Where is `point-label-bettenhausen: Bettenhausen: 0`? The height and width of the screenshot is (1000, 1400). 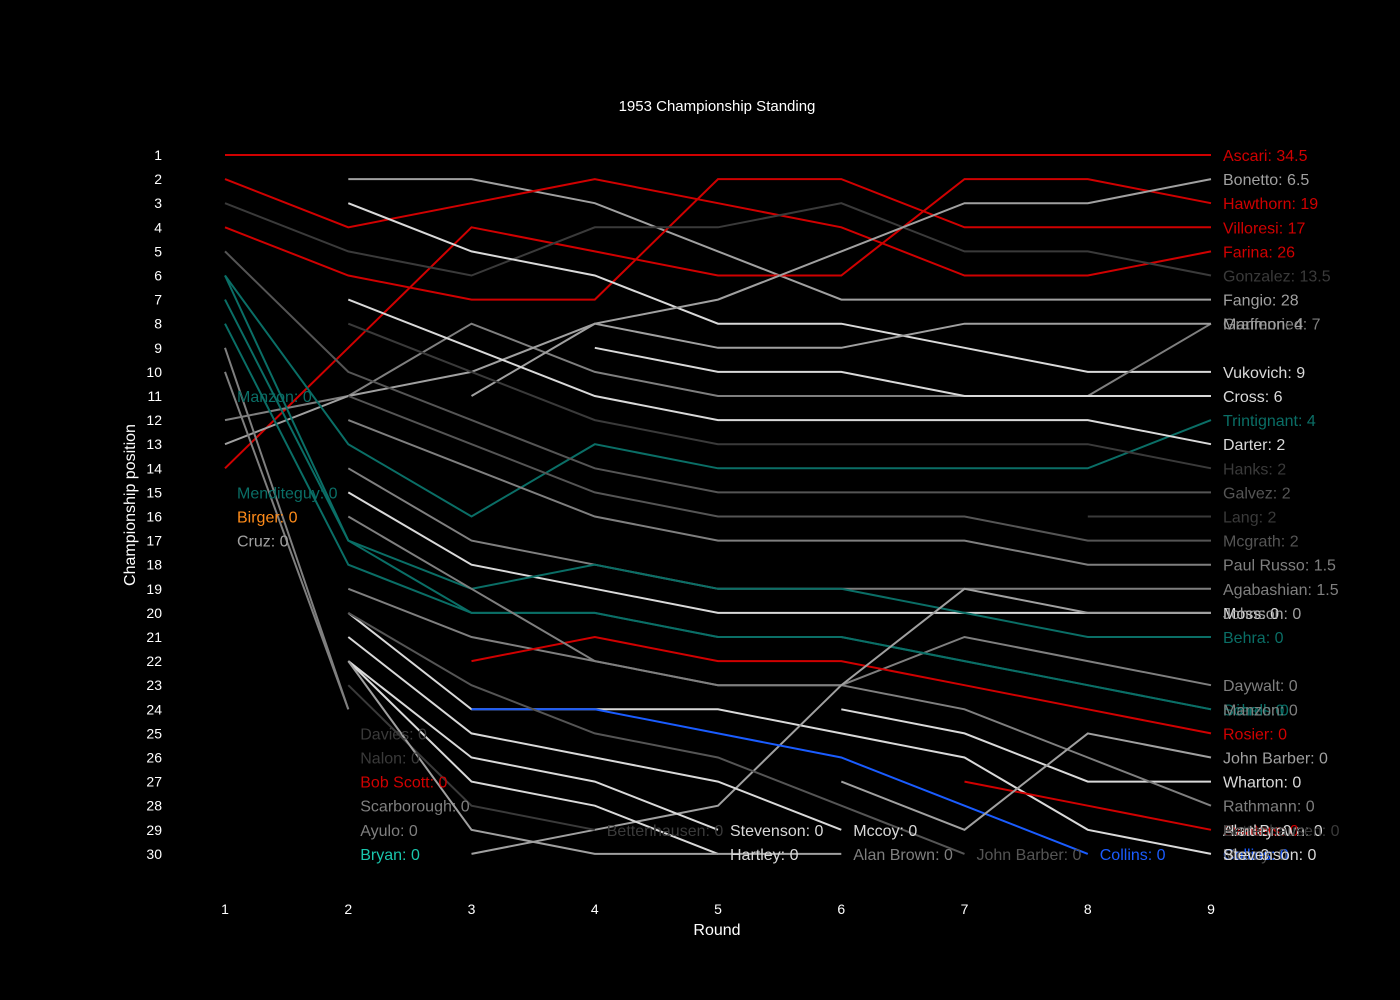 point-label-bettenhausen: Bettenhausen: 0 is located at coordinates (665, 831).